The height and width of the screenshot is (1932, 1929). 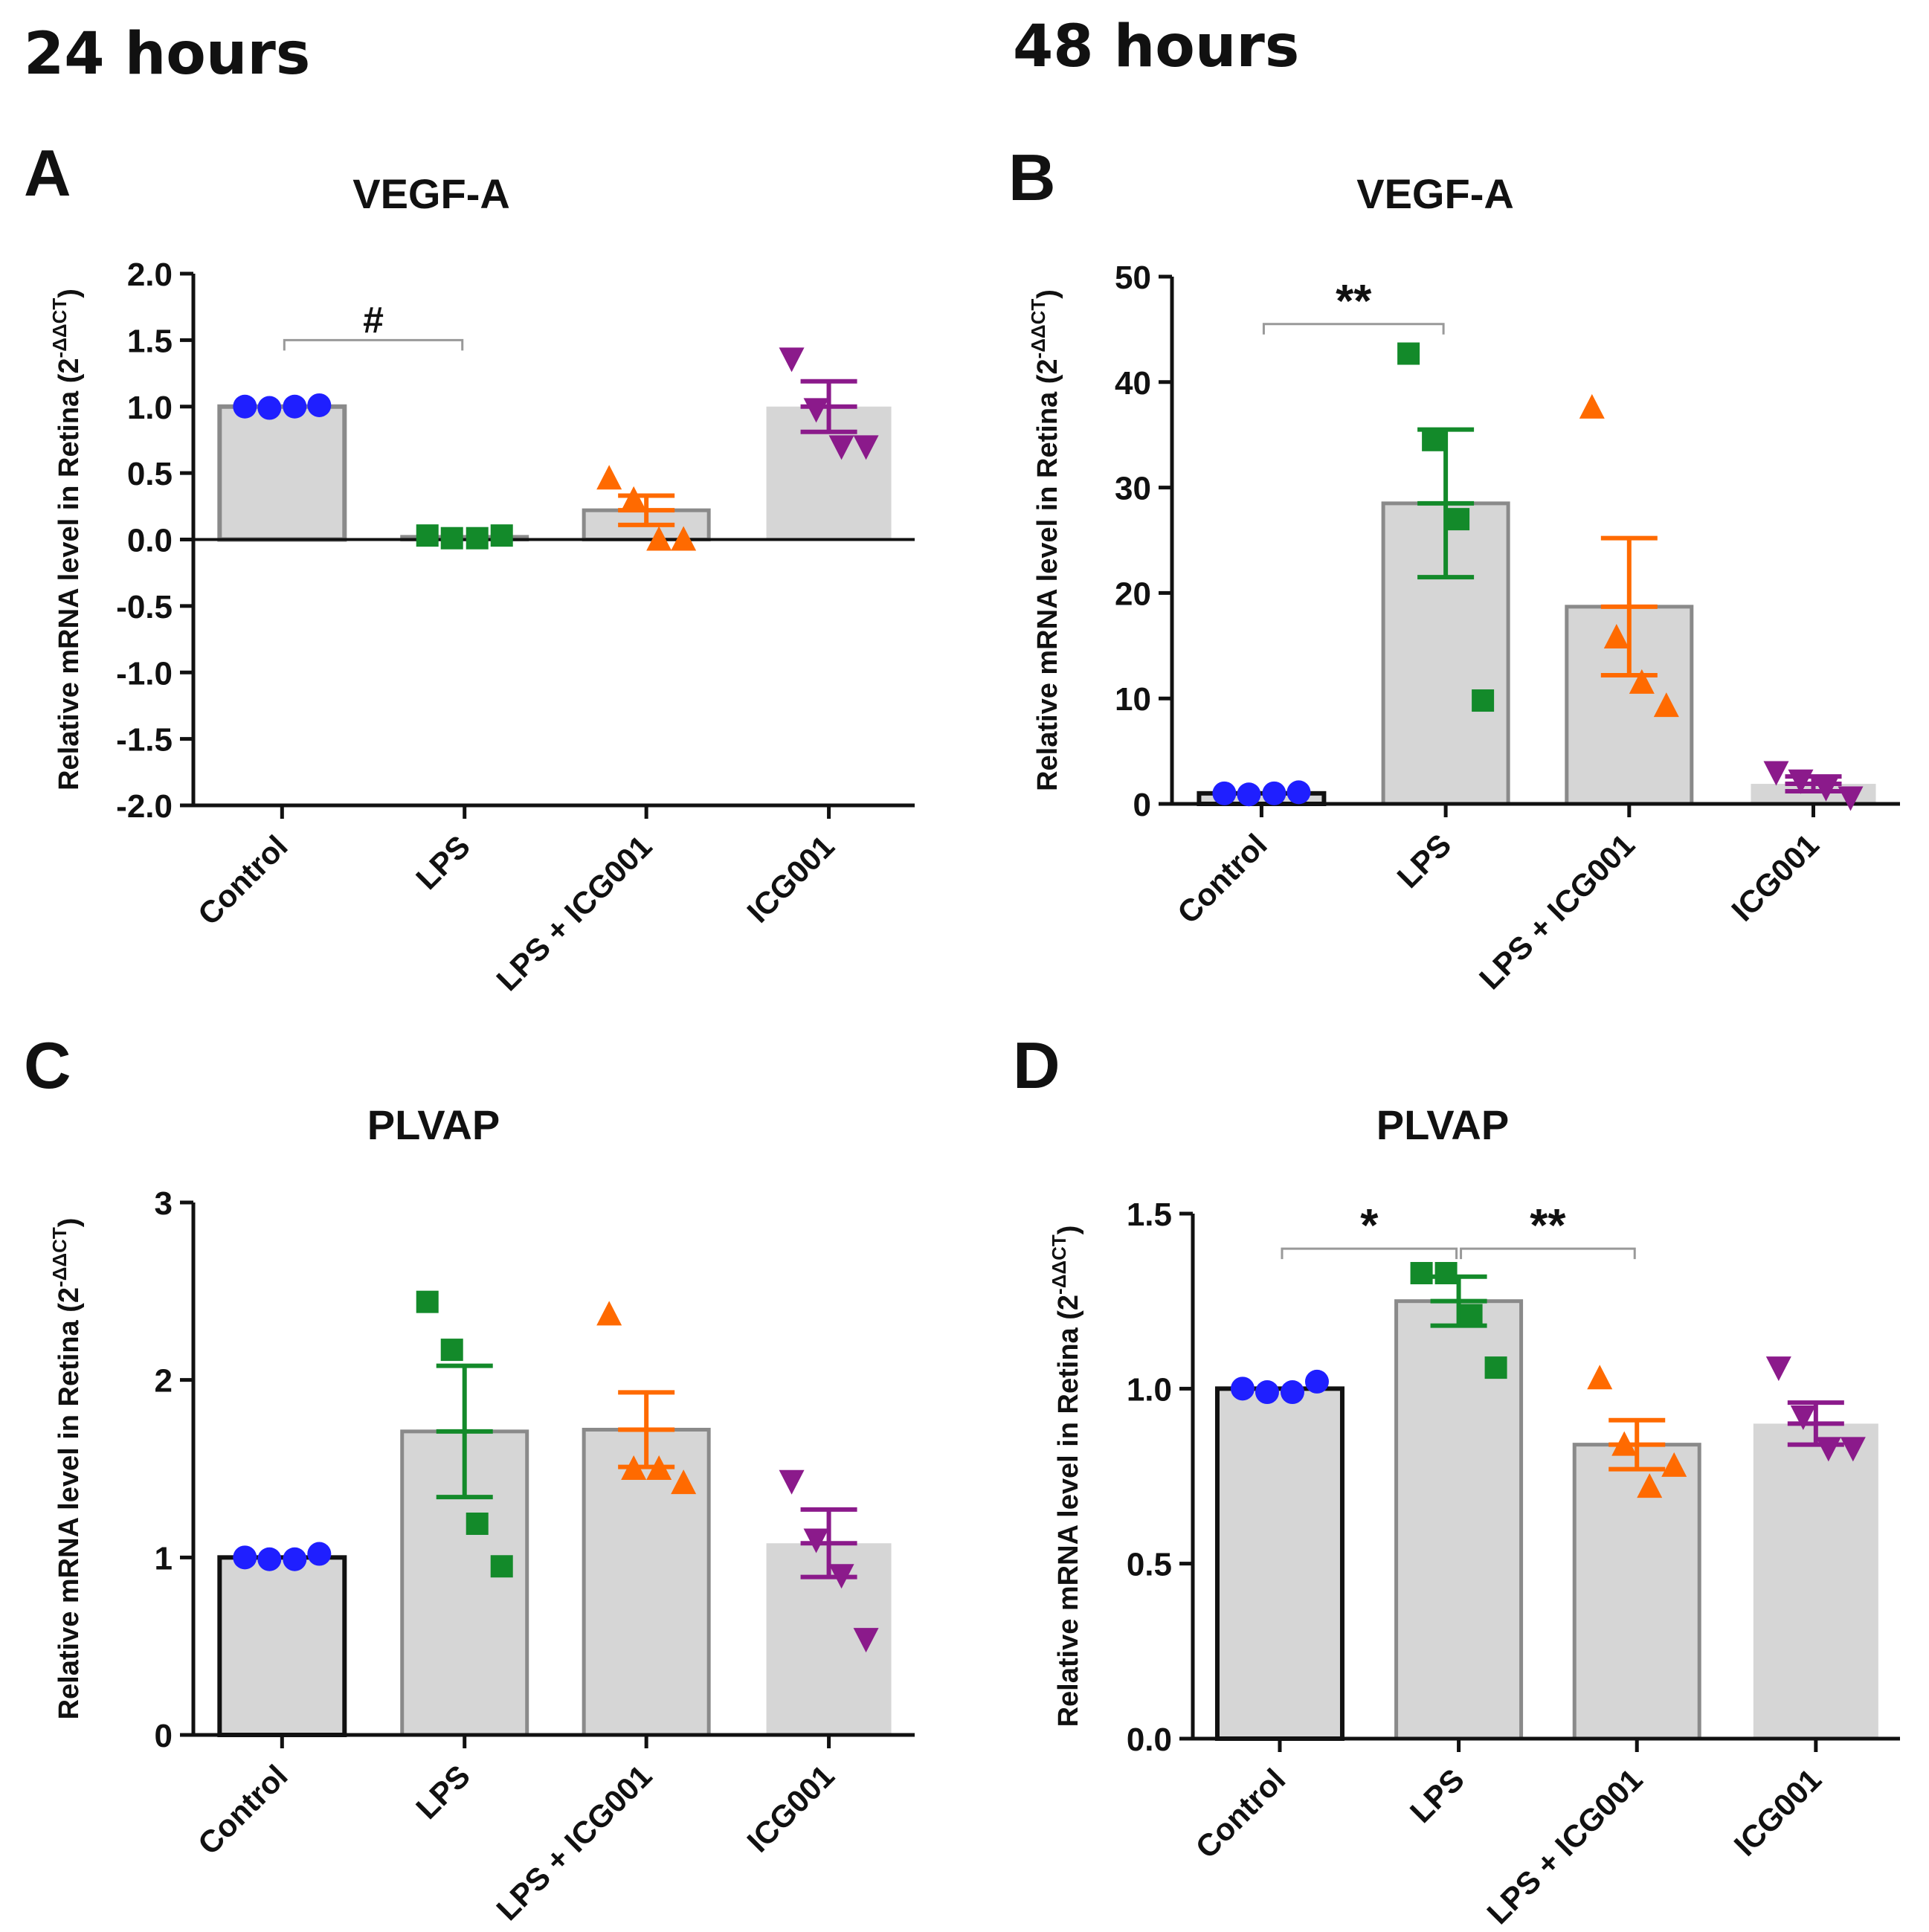 I want to click on y-tick-label: 2, so click(x=164, y=1381).